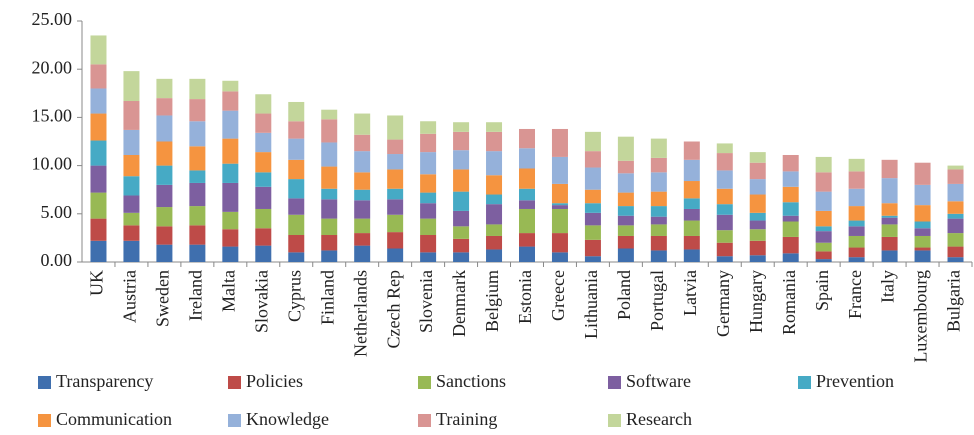  What do you see at coordinates (163, 298) in the screenshot?
I see `x-tick-label: Sweden` at bounding box center [163, 298].